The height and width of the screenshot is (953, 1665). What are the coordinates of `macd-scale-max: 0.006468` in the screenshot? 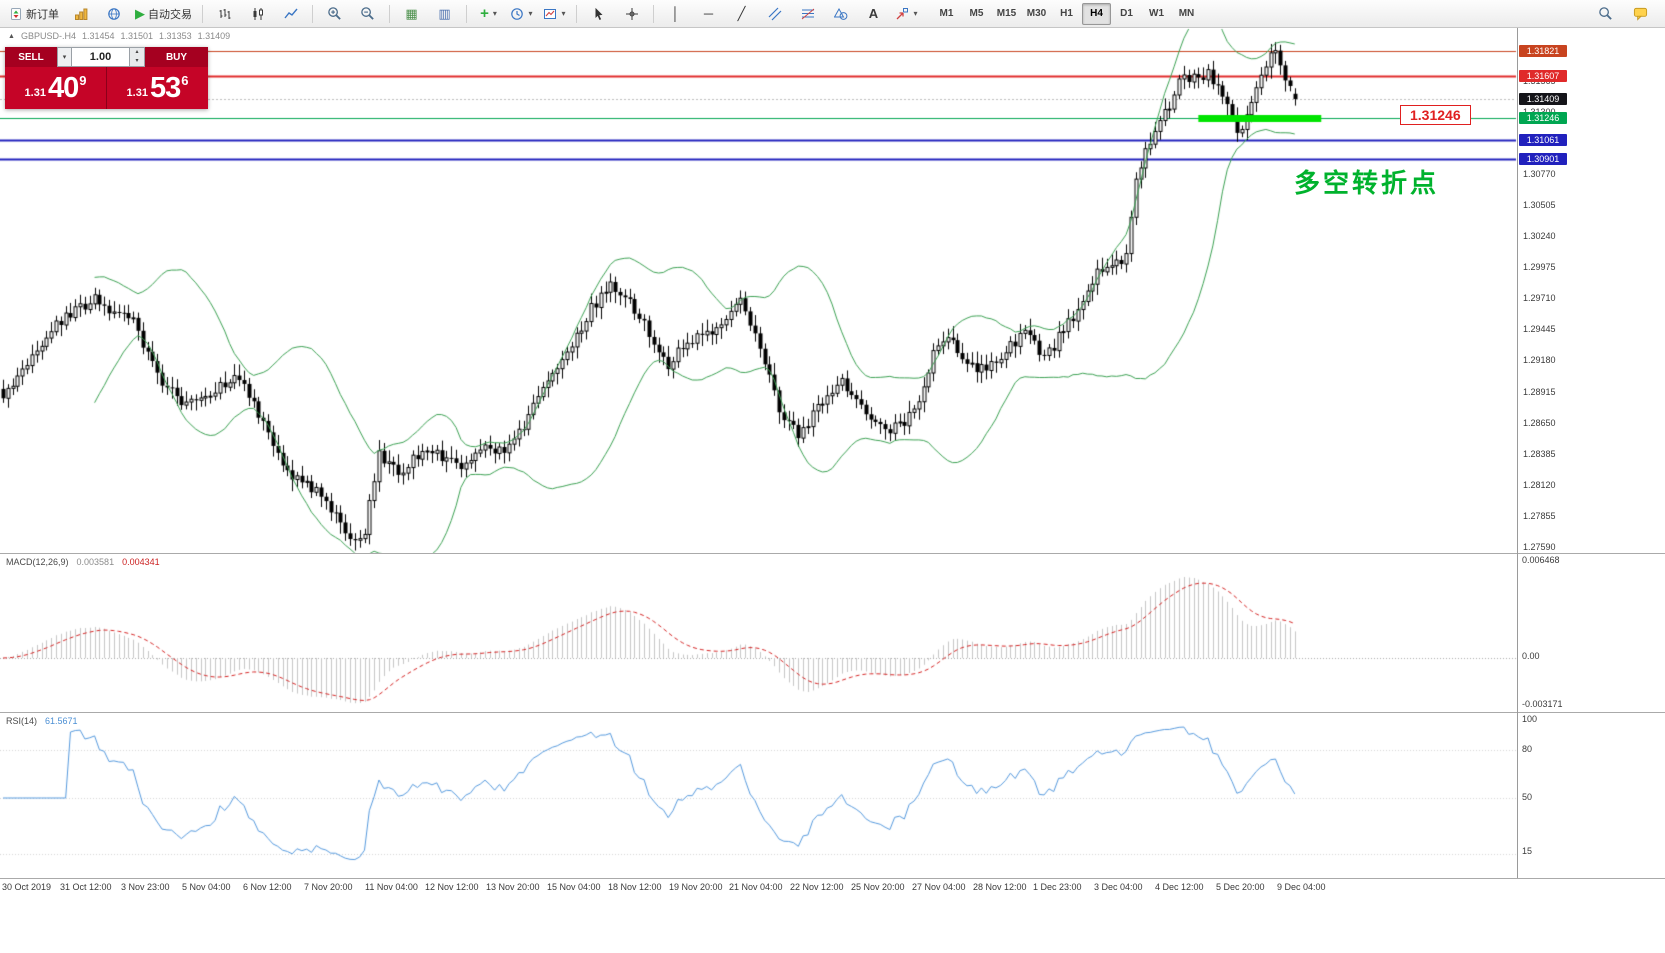 It's located at (1541, 560).